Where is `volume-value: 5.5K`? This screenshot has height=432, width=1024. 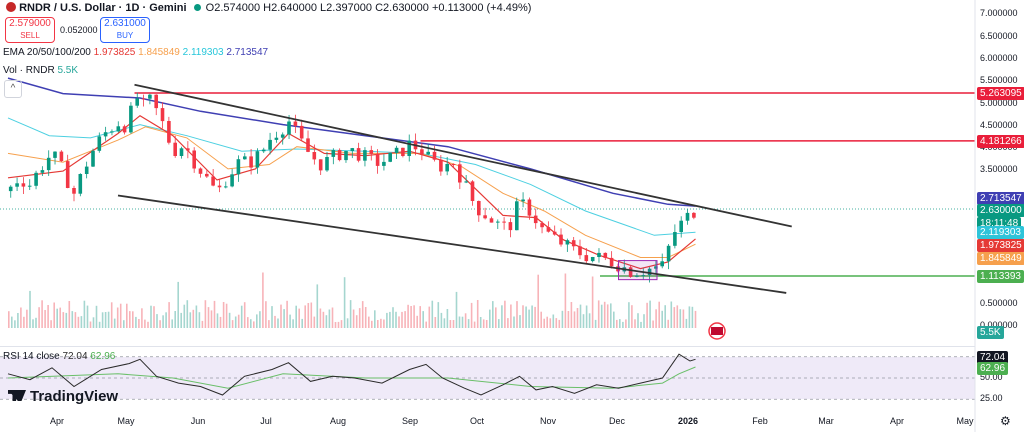 volume-value: 5.5K is located at coordinates (68, 70).